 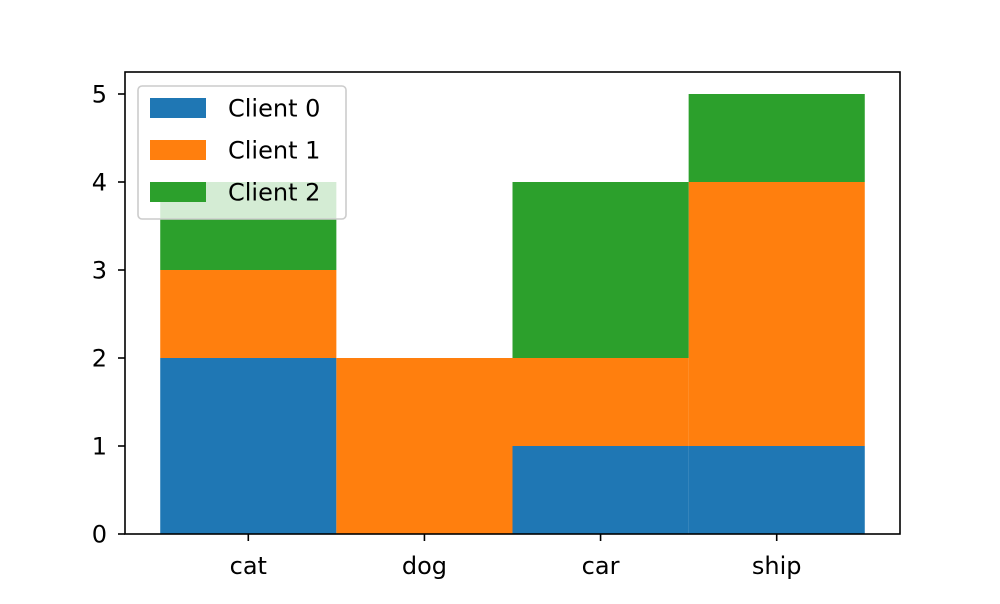 What do you see at coordinates (99, 535) in the screenshot?
I see `y-tick-label: 0` at bounding box center [99, 535].